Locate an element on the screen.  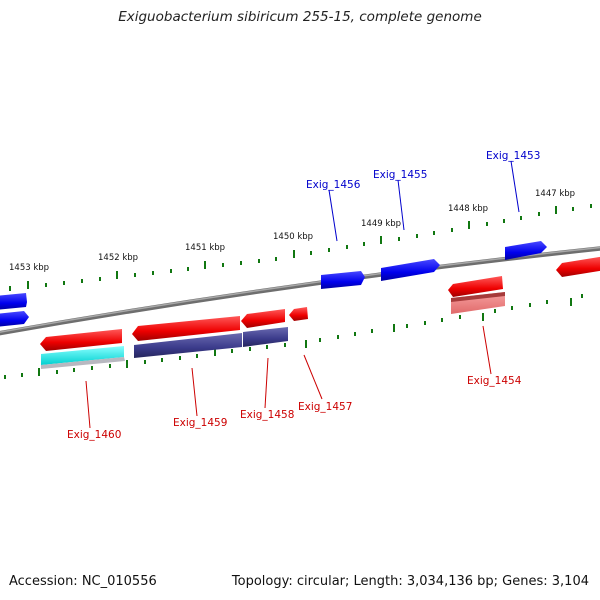
tick-label: 1449 kbp is located at coordinates (381, 224).